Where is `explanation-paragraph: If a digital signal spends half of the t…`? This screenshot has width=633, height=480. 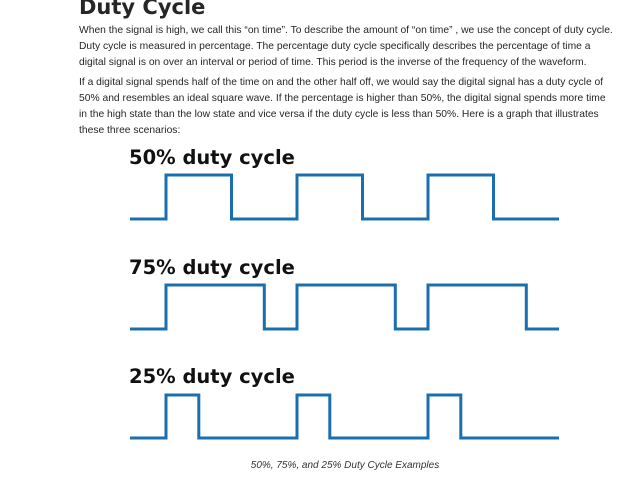
explanation-paragraph: If a digital signal spends half of the t… is located at coordinates (342, 106).